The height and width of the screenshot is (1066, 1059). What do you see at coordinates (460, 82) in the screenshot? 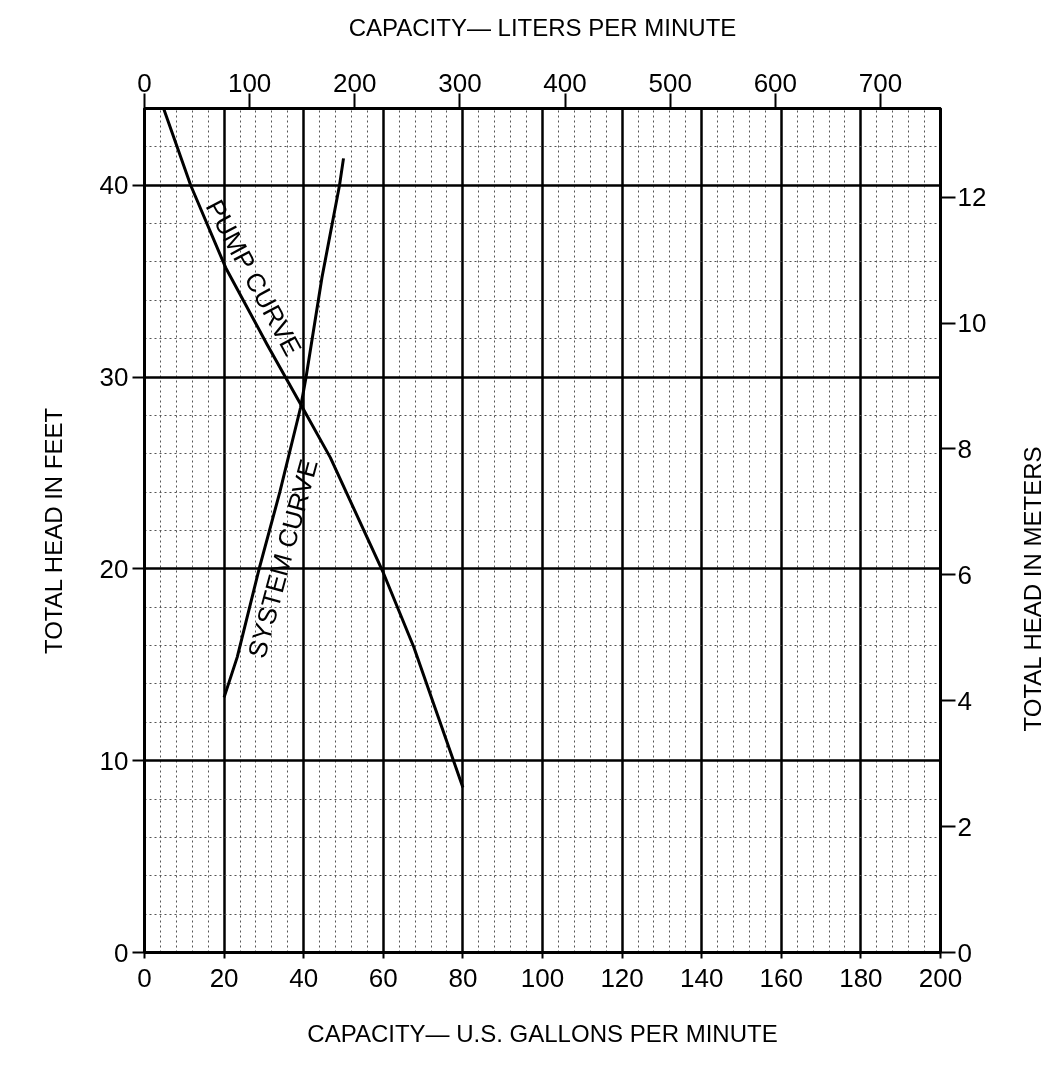
I see `x2-tick-label: 300` at bounding box center [460, 82].